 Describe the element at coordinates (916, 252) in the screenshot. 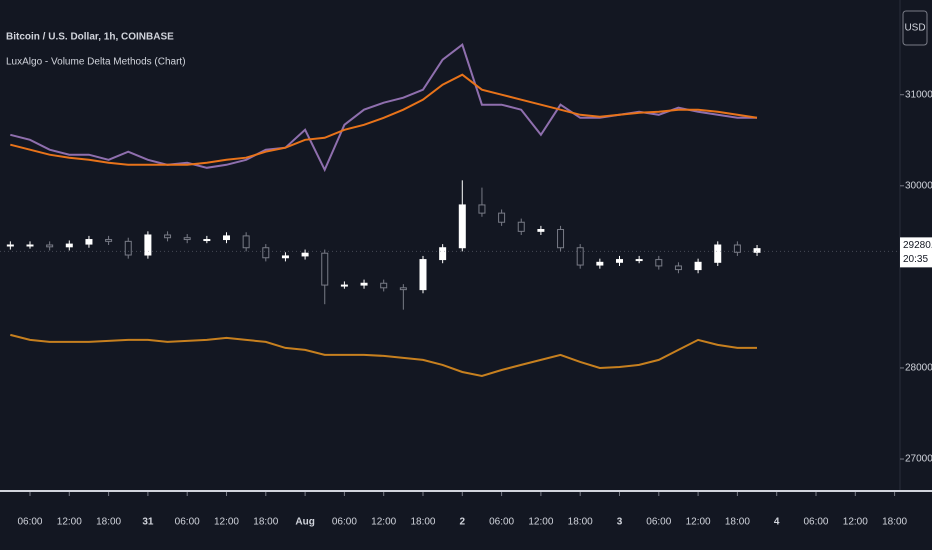

I see `last-price-box` at that location.